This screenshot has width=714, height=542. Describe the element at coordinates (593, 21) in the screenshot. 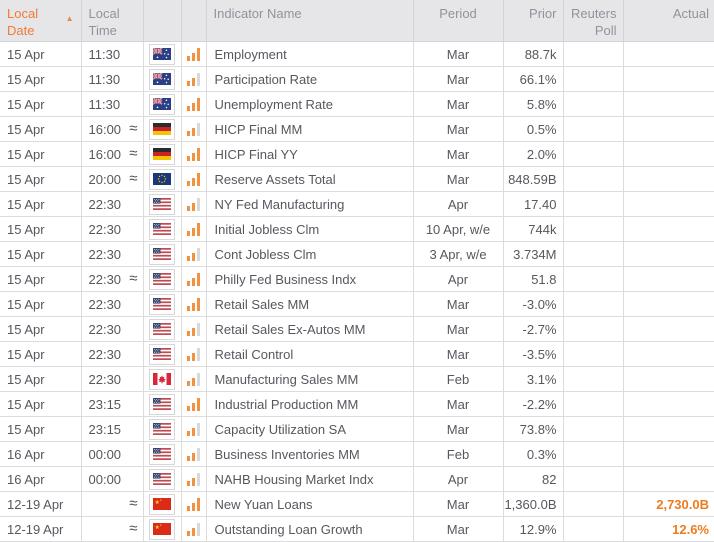

I see `column-header-reuters-poll: Reuters Poll` at that location.